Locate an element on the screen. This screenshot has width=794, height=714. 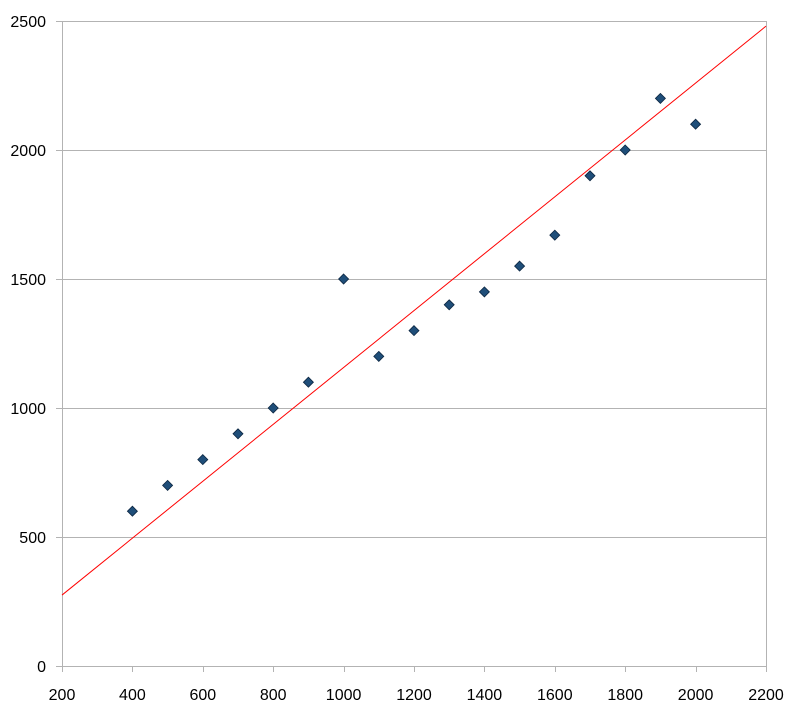
x-axis-tick-labels: 200 400 600 800 1000 1200 1400 1600 1800 2000 2200 is located at coordinates (416, 695).